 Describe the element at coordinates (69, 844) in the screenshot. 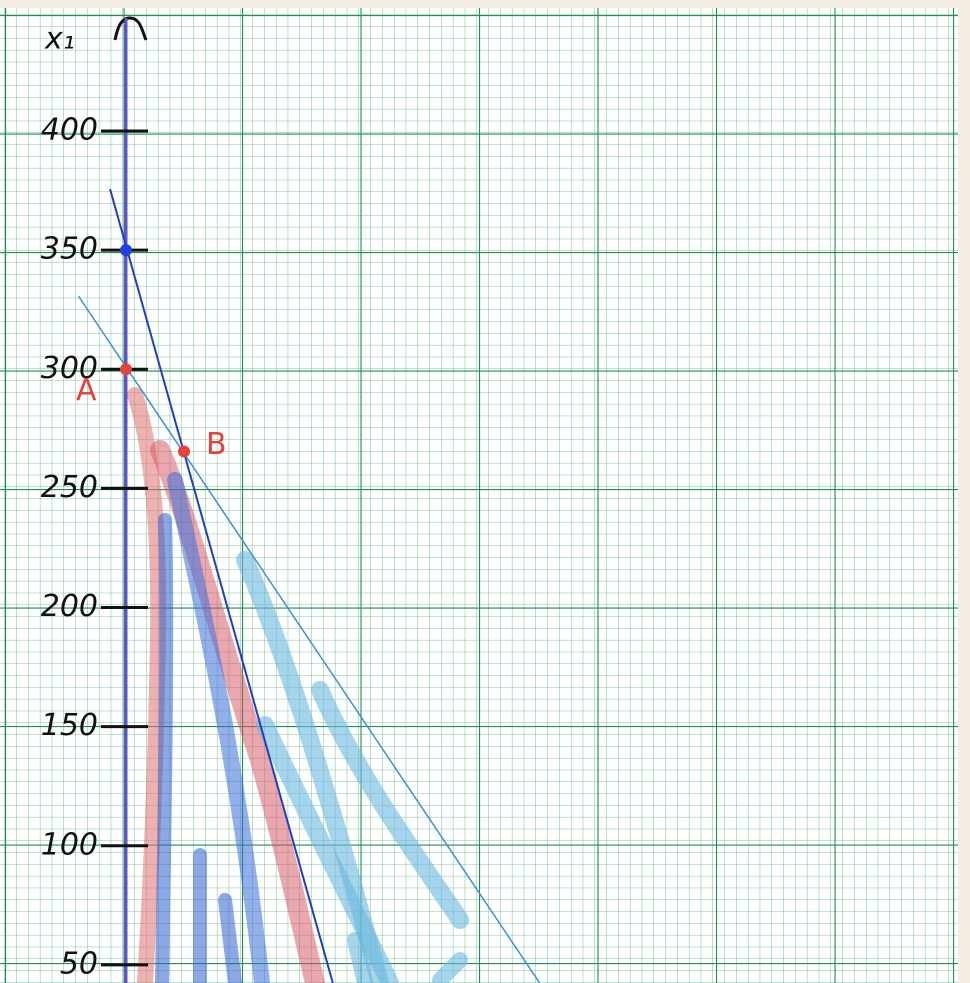

I see `y-tick-label: 100` at that location.